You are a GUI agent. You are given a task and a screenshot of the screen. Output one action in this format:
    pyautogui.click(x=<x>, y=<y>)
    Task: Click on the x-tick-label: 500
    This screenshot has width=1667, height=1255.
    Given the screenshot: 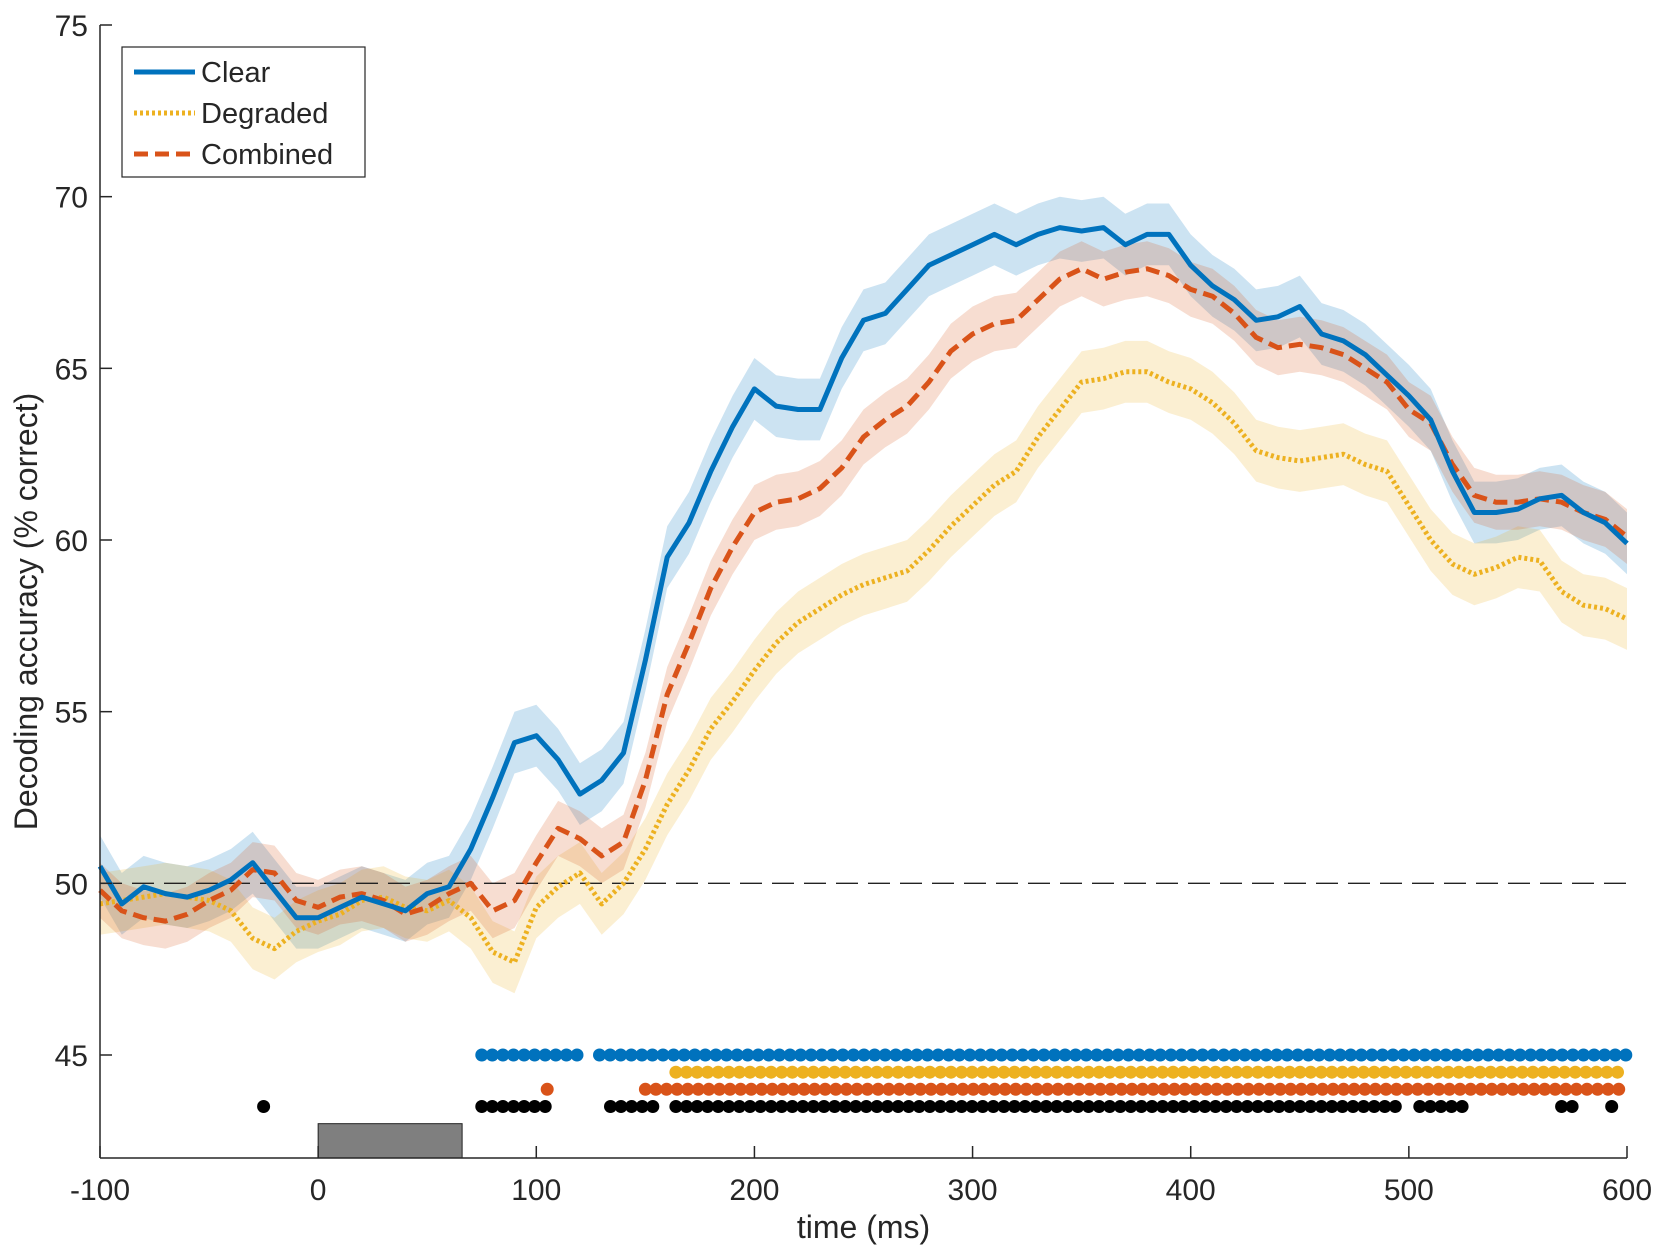 What is the action you would take?
    pyautogui.click(x=1409, y=1190)
    